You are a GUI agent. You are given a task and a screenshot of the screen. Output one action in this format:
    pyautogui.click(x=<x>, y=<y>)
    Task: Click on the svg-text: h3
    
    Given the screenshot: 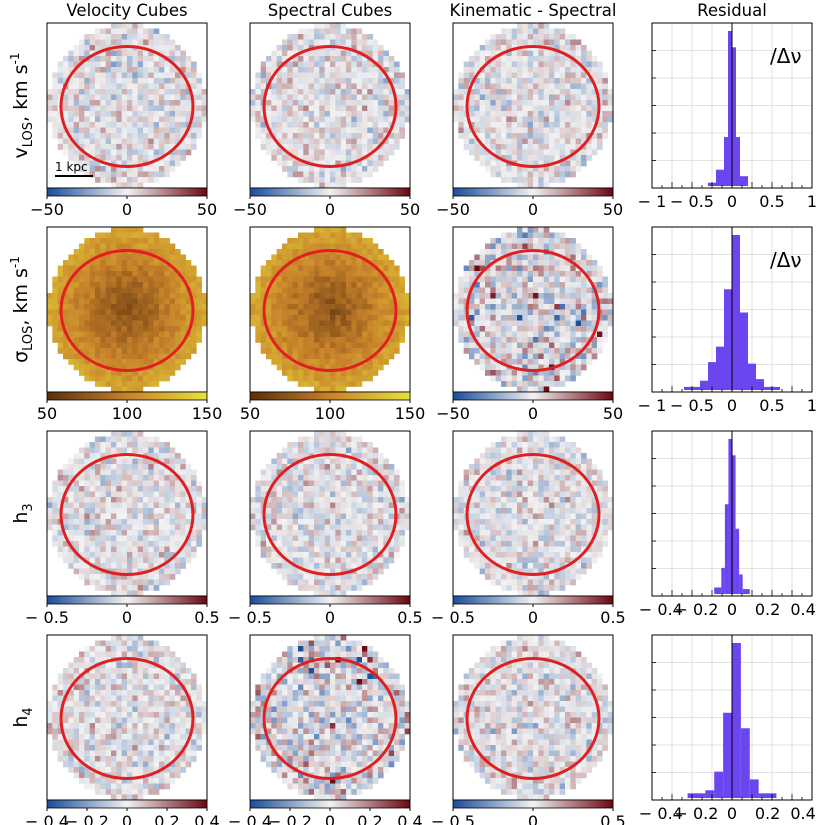 What is the action you would take?
    pyautogui.click(x=23, y=513)
    